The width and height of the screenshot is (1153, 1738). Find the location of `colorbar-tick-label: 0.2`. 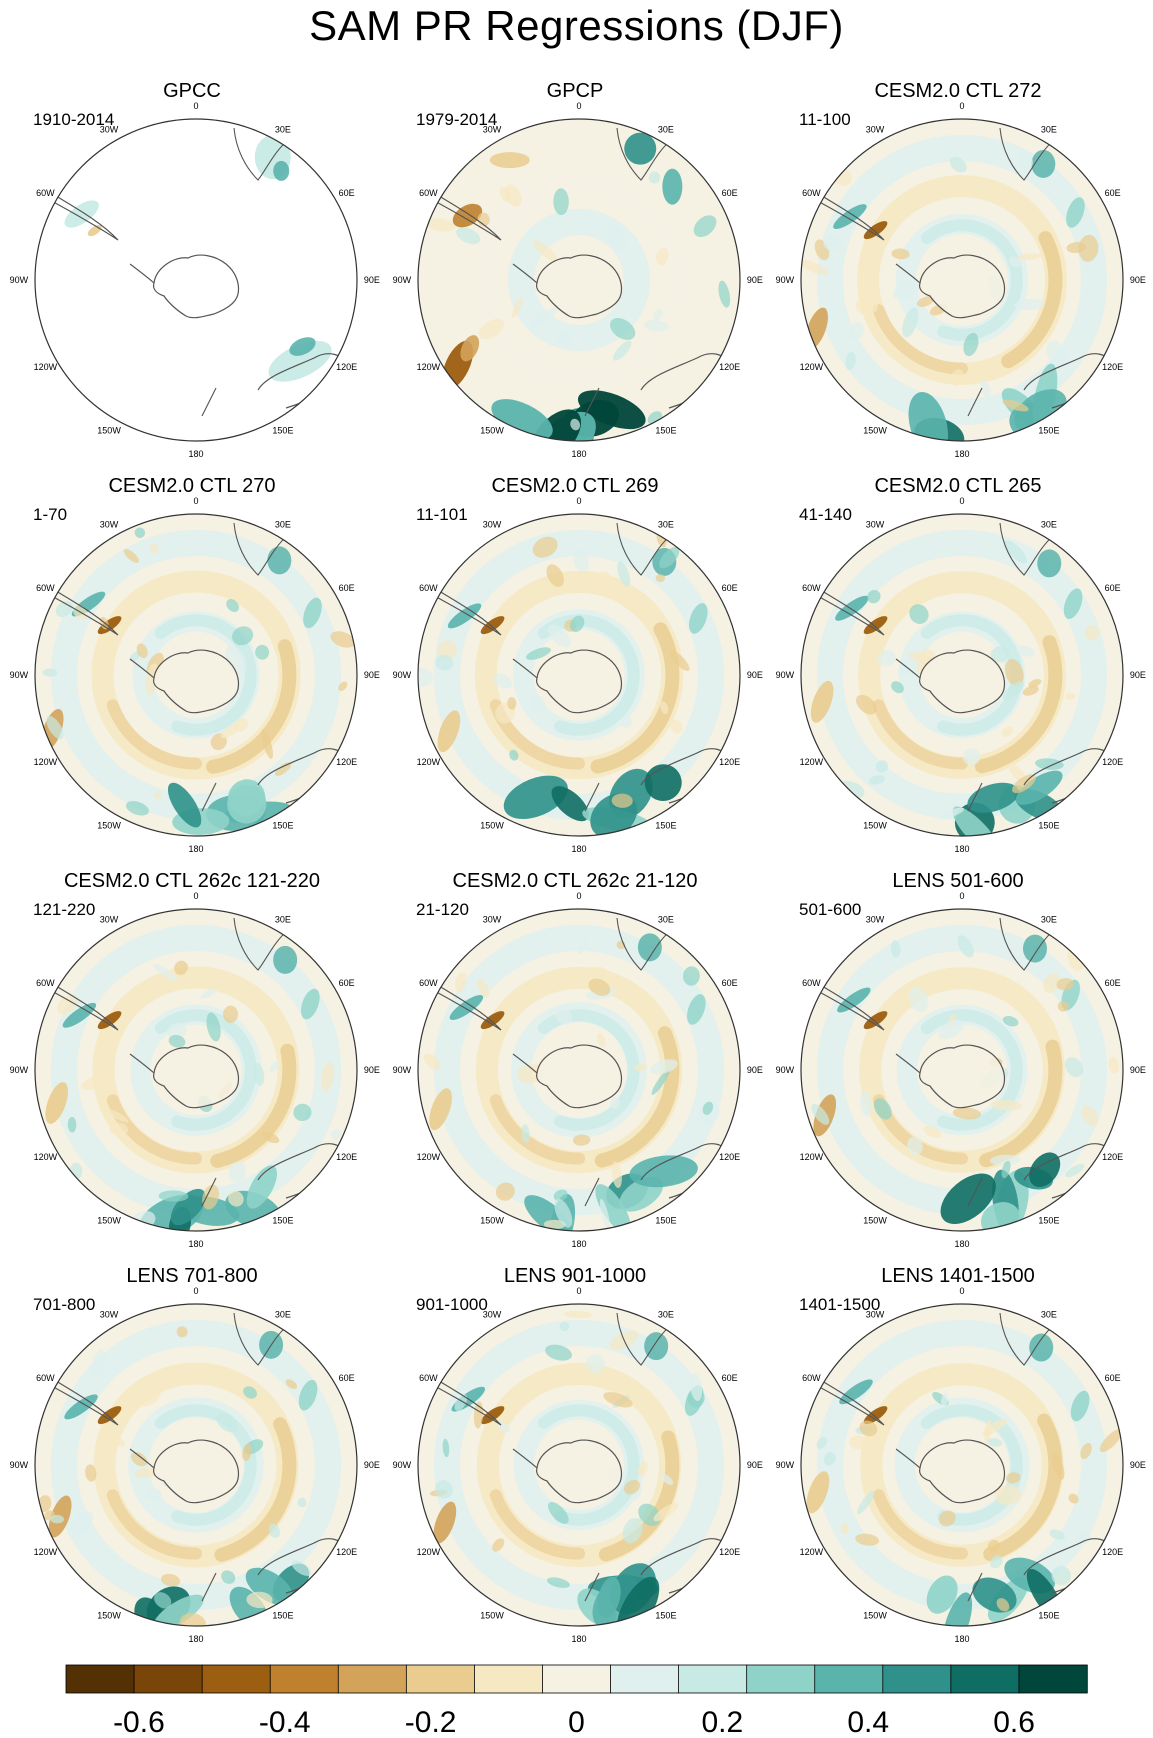

colorbar-tick-label: 0.2 is located at coordinates (722, 1722).